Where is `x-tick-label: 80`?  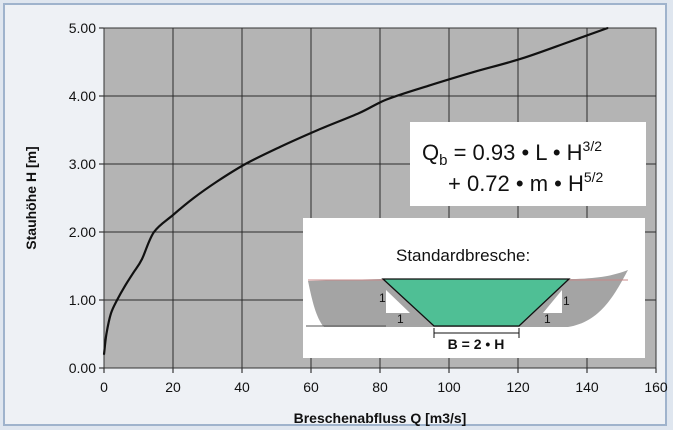 x-tick-label: 80 is located at coordinates (380, 387).